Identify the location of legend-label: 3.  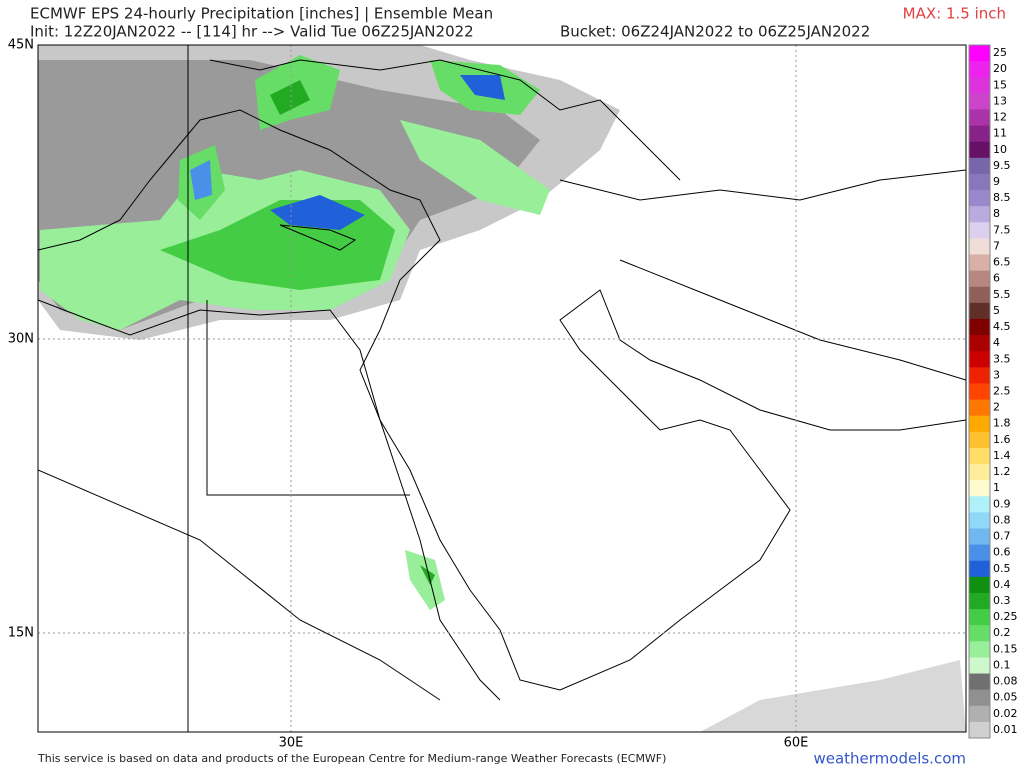
(996, 374).